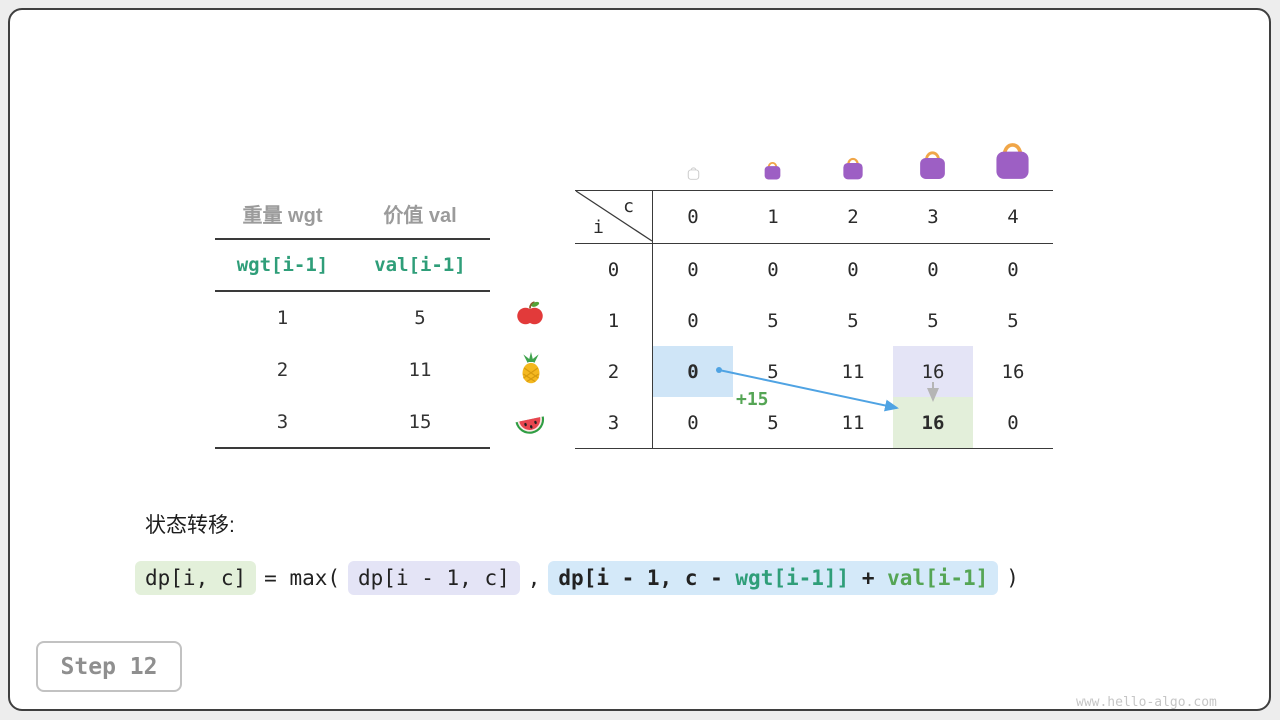 The image size is (1280, 720). What do you see at coordinates (647, 578) in the screenshot?
I see `formula-arg-take-prefix: dp[i - 1, c -` at bounding box center [647, 578].